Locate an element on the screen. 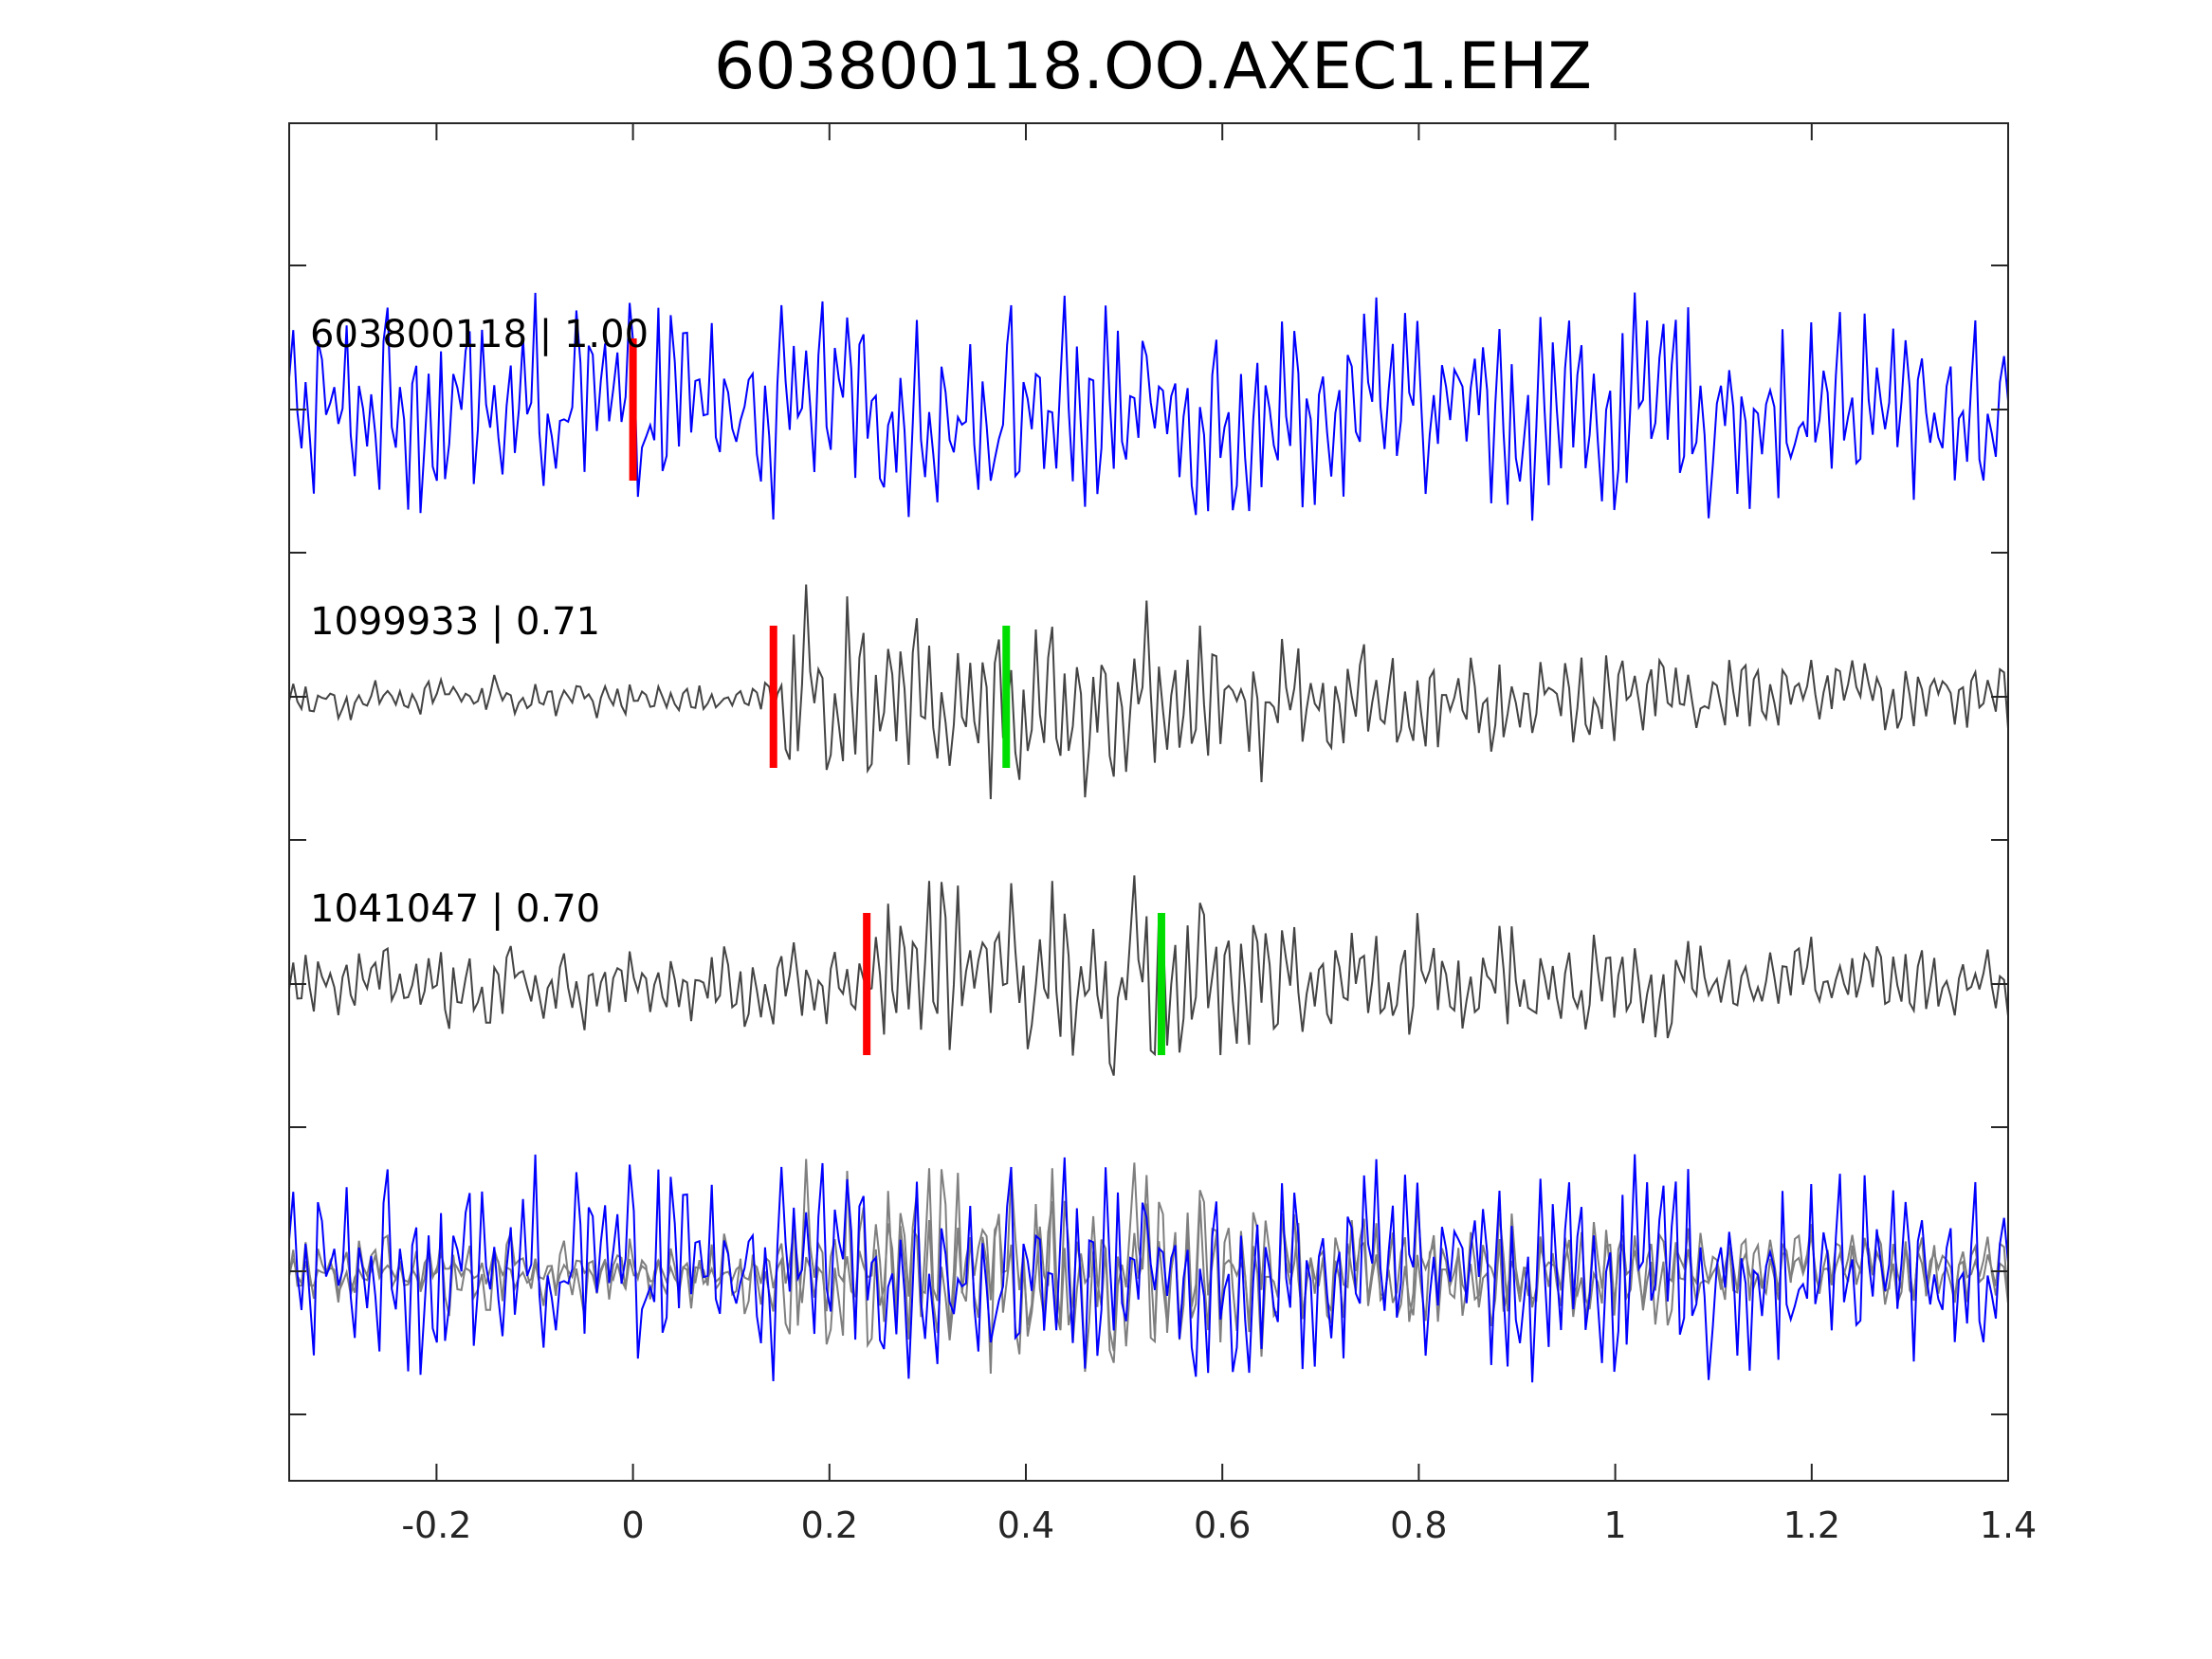 This screenshot has height=1659, width=2212. trace-label: 1099933 | 0.71 is located at coordinates (455, 622).